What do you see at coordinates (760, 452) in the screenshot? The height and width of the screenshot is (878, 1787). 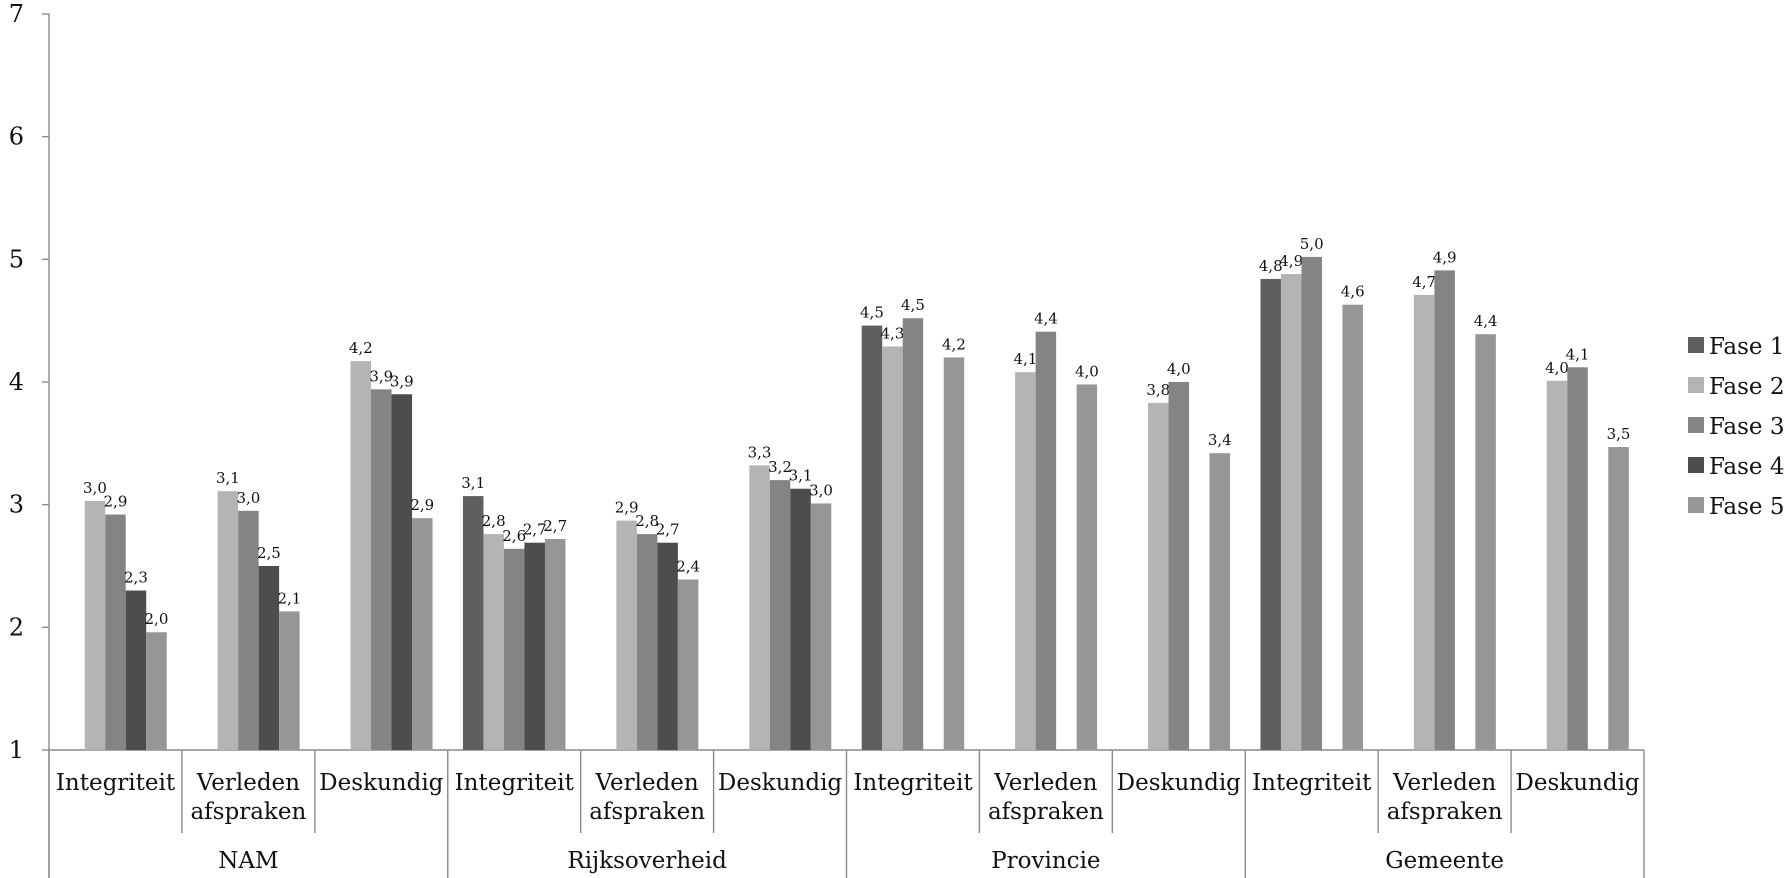 I see `data-label: 3,3` at bounding box center [760, 452].